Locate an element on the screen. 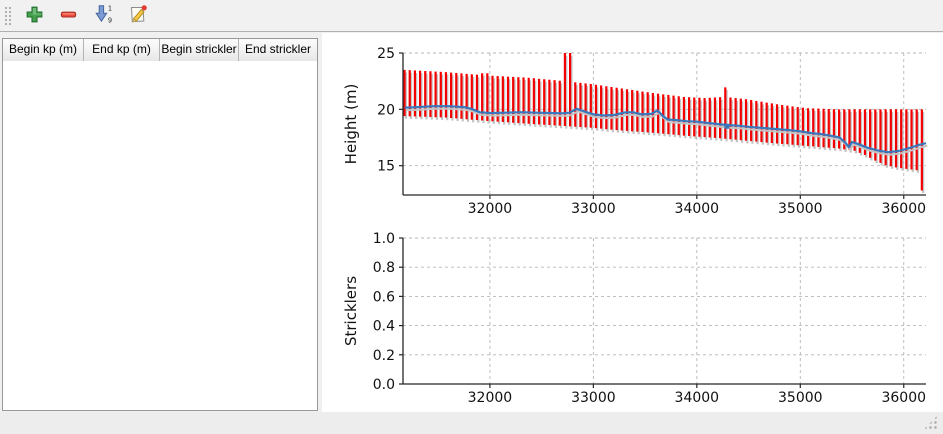 This screenshot has height=434, width=943. add-row-button is located at coordinates (34, 16).